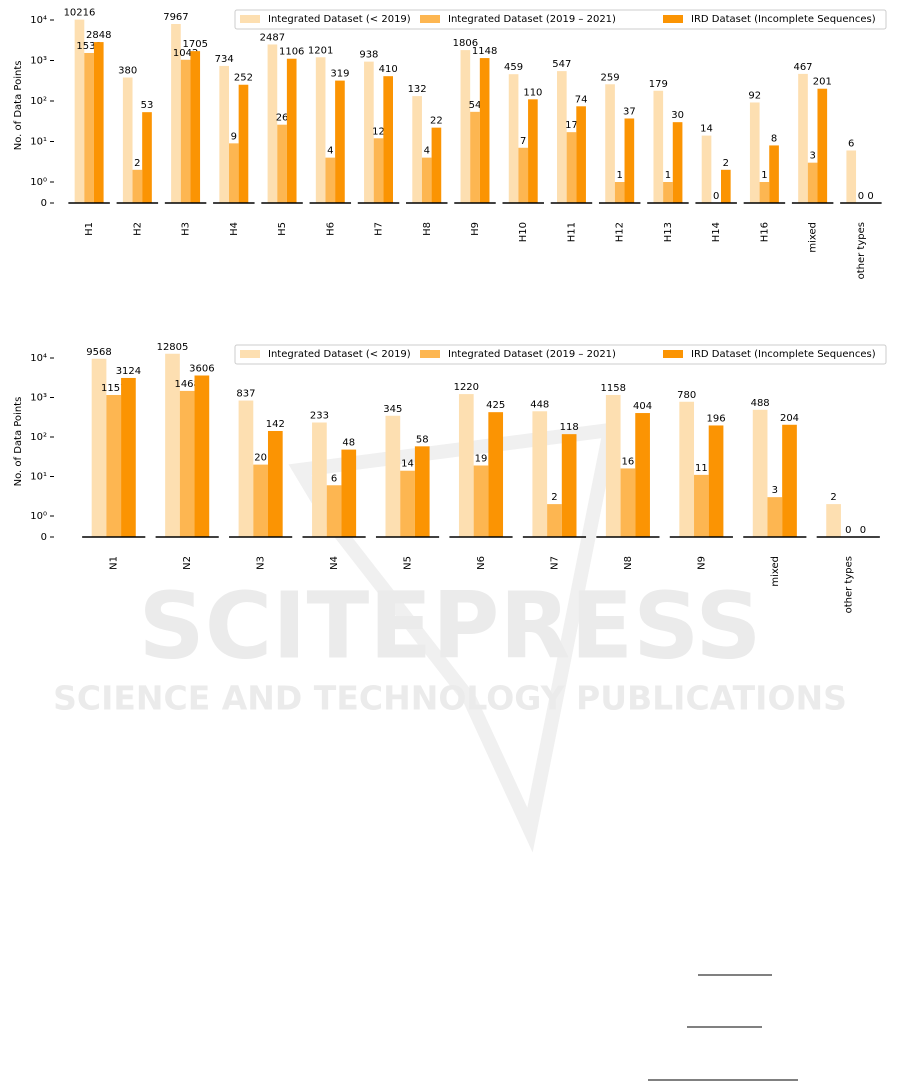  Describe the element at coordinates (802, 67) in the screenshot. I see `value-label: 467` at that location.